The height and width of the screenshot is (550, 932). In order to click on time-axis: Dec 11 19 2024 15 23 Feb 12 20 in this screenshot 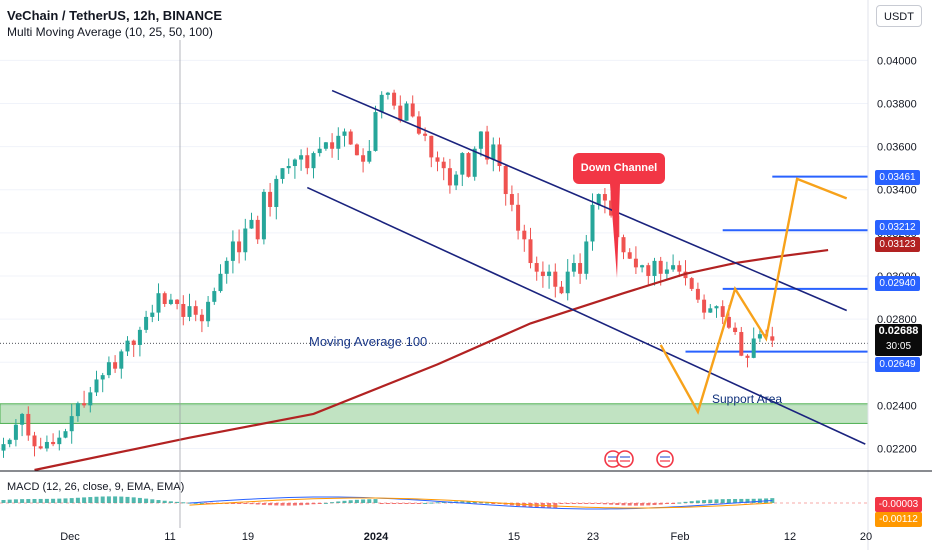, I will do `click(466, 537)`.